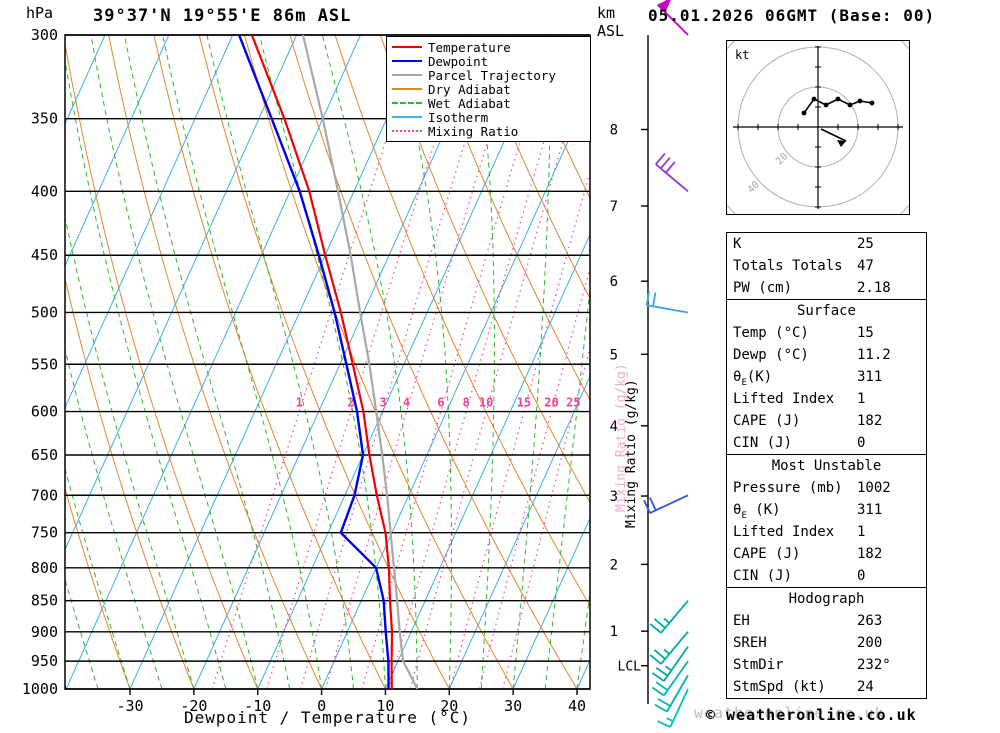  Describe the element at coordinates (129, 706) in the screenshot. I see `temp-tick-label: -30` at that location.